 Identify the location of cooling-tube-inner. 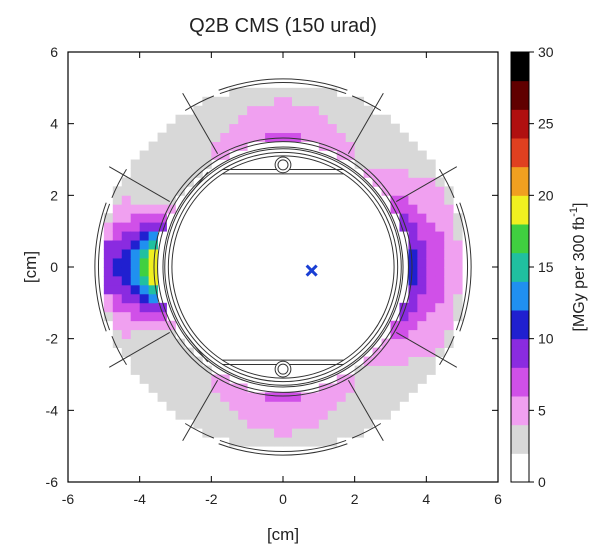
(283, 165).